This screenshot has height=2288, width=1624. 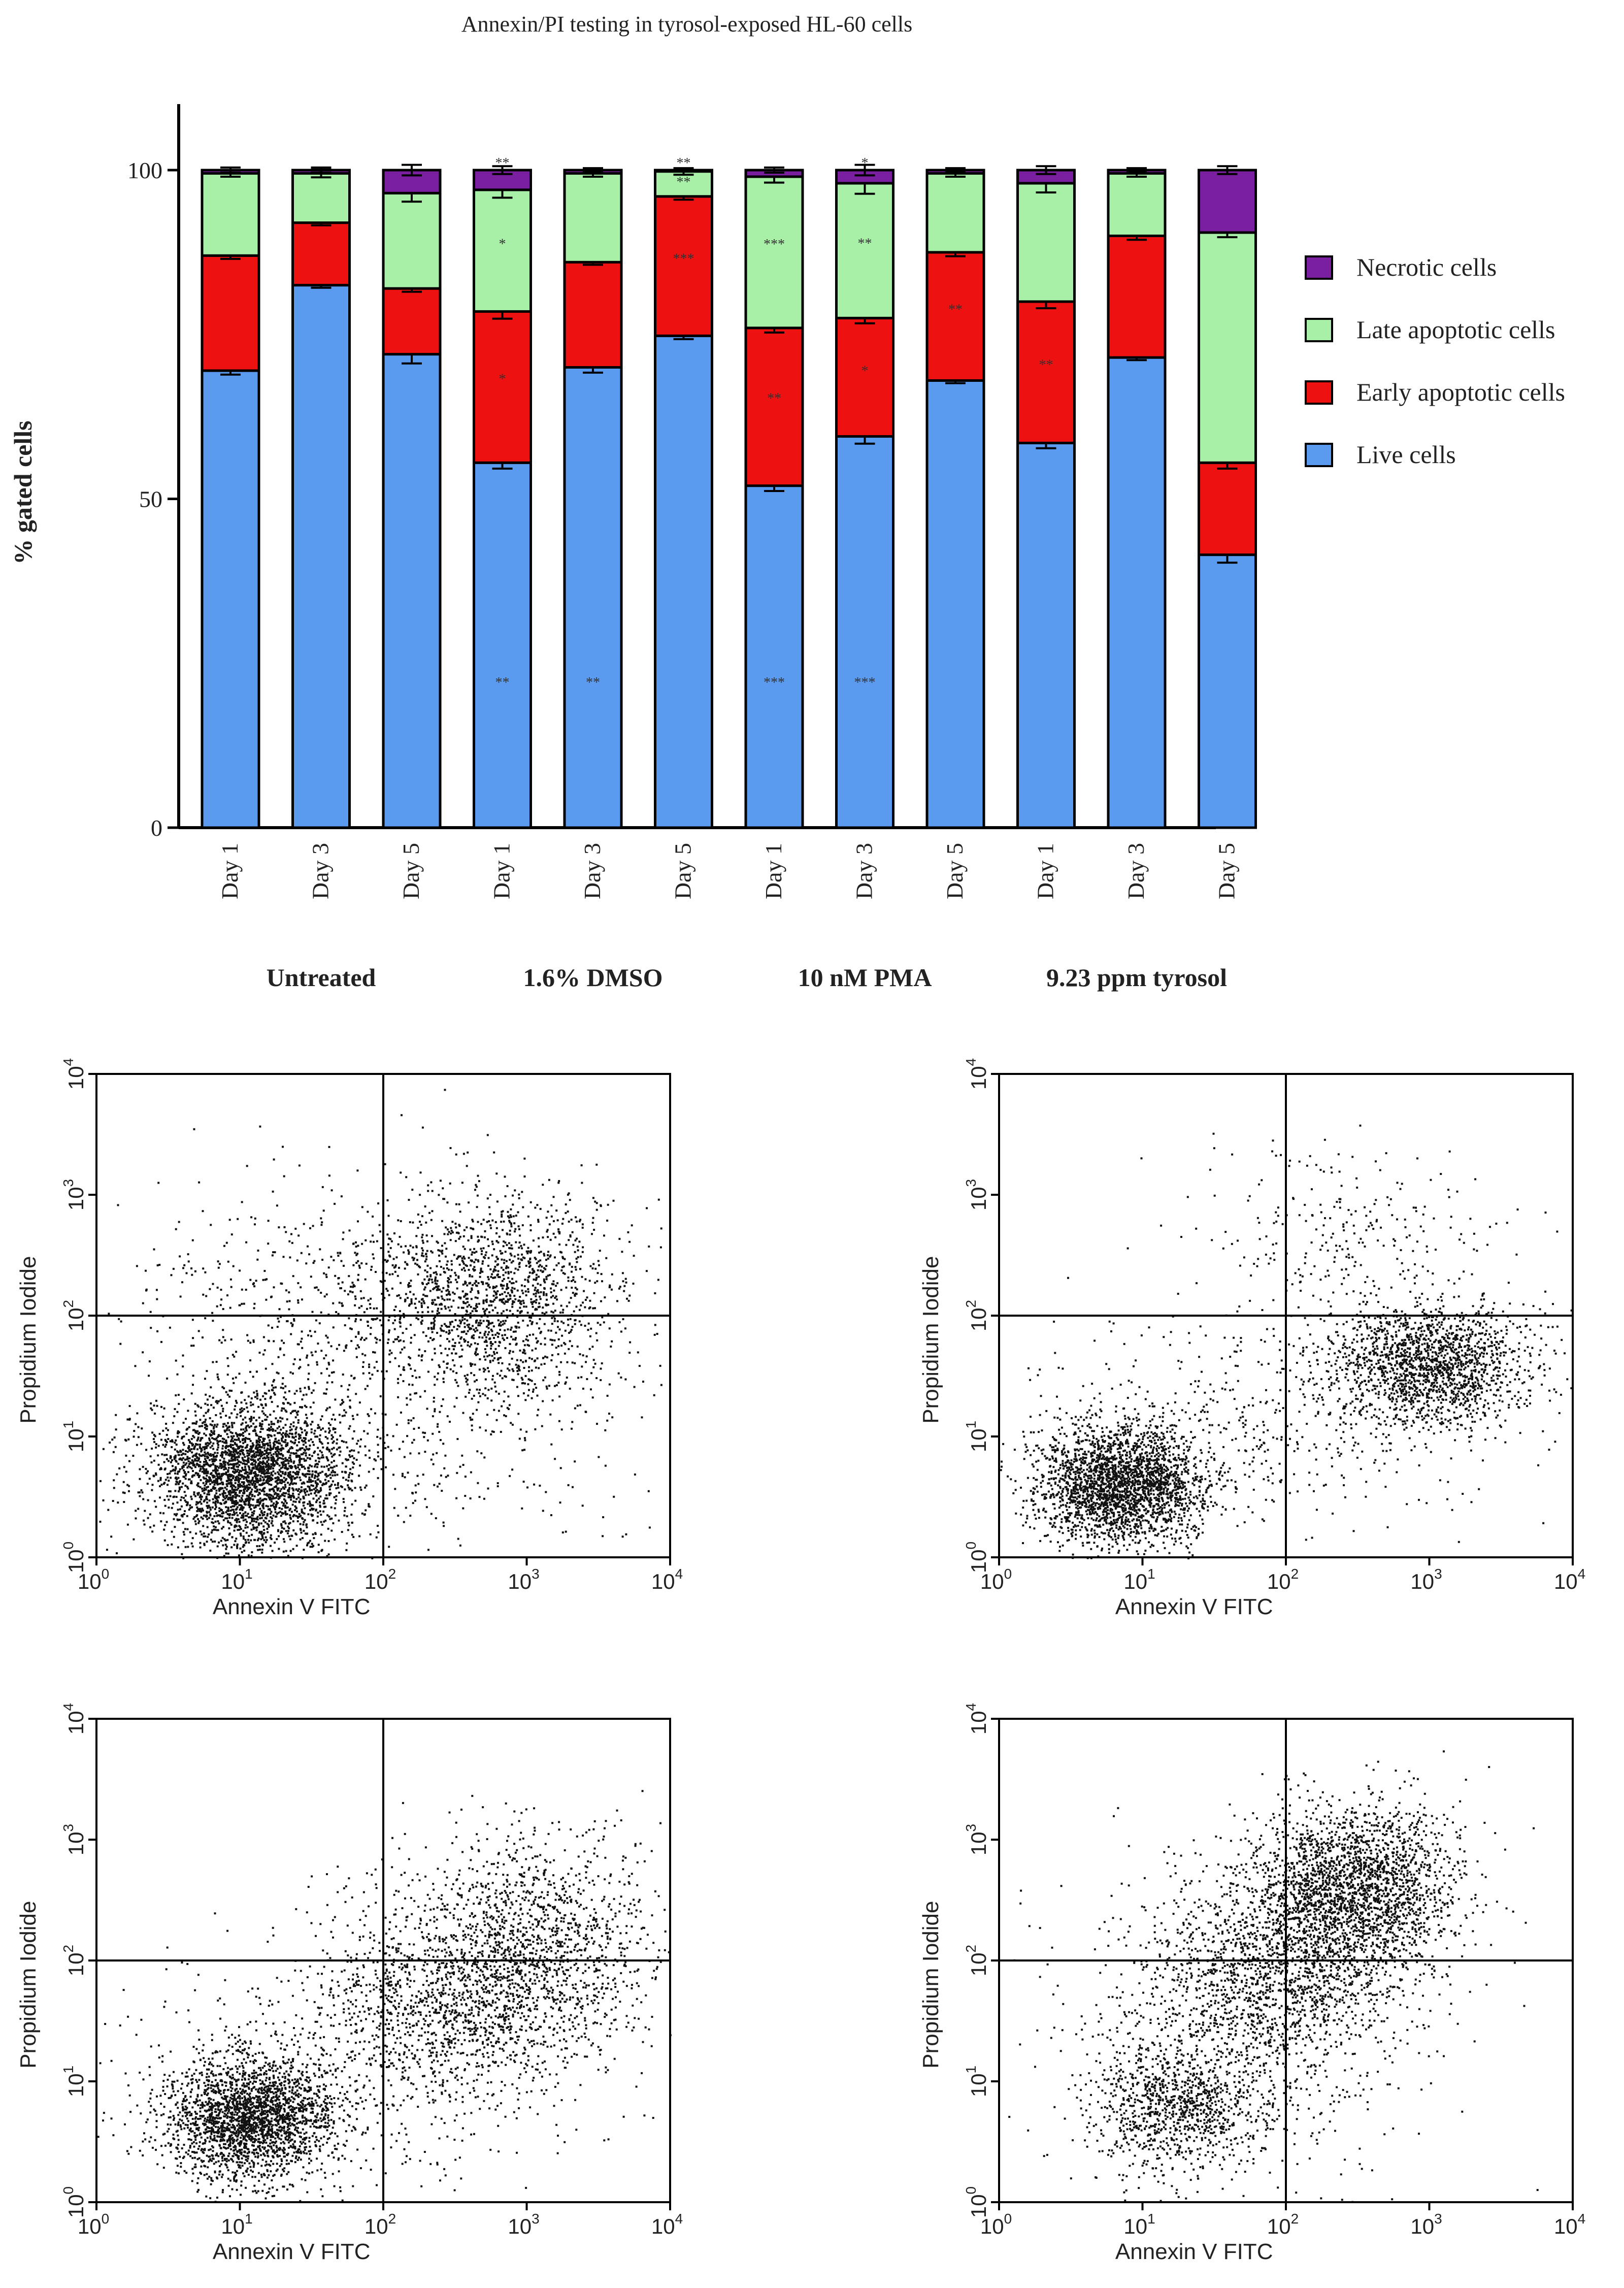 I want to click on x-tick-label: Day 3, so click(x=321, y=871).